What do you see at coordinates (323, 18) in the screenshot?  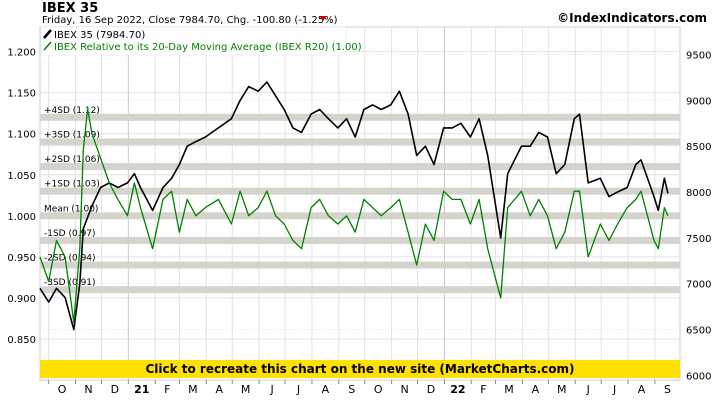 I see `down-arrow-icon` at bounding box center [323, 18].